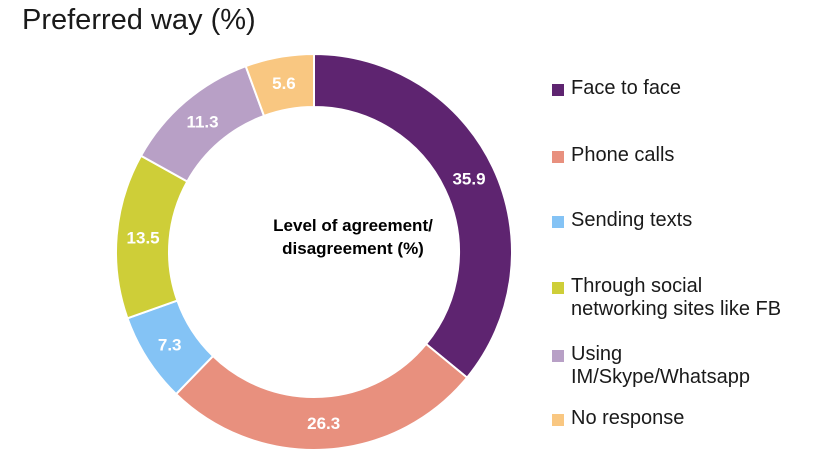  Describe the element at coordinates (353, 248) in the screenshot. I see `center-label-line-2: disagreement (%)` at that location.